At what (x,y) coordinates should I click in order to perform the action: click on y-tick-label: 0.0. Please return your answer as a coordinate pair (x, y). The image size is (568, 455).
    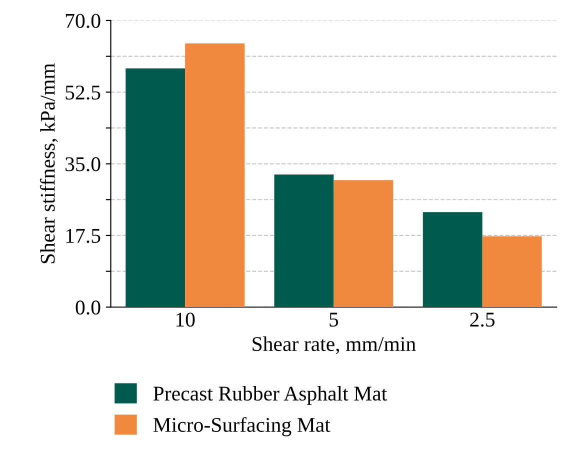
    Looking at the image, I should click on (88, 307).